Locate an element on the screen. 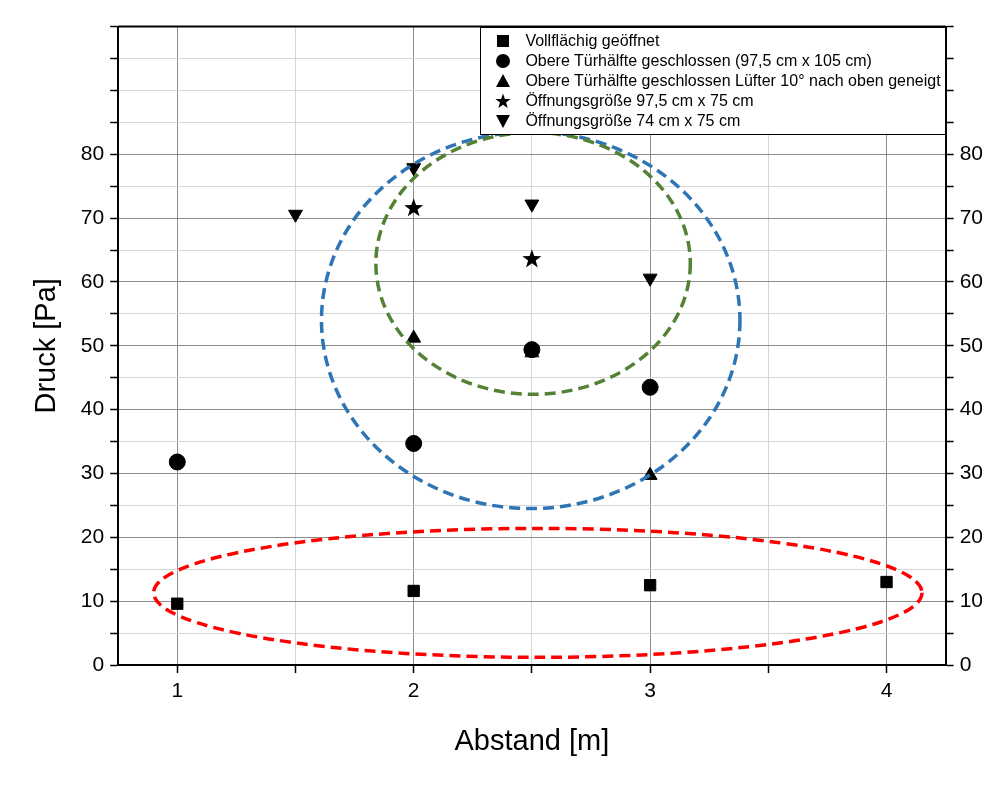 This screenshot has width=1005, height=785. y-tick-label: 0 is located at coordinates (98, 663).